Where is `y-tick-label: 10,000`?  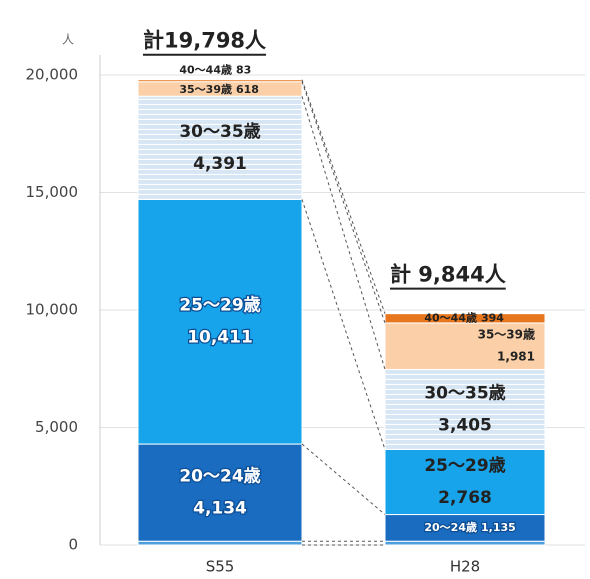 y-tick-label: 10,000 is located at coordinates (52, 310).